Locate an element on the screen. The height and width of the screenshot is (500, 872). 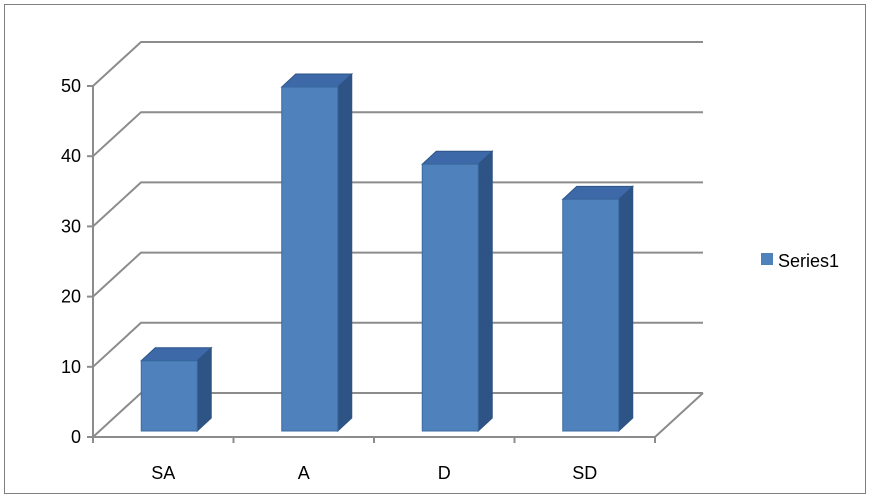
x-category-label: SD is located at coordinates (584, 473).